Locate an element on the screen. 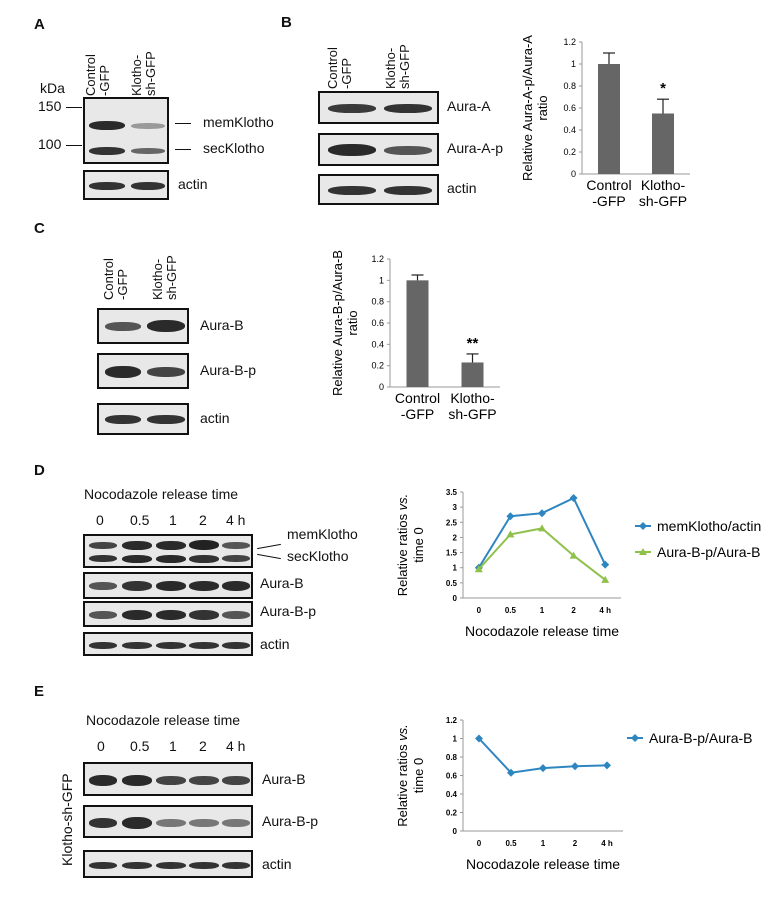  blot-c-aura-b is located at coordinates (143, 326).